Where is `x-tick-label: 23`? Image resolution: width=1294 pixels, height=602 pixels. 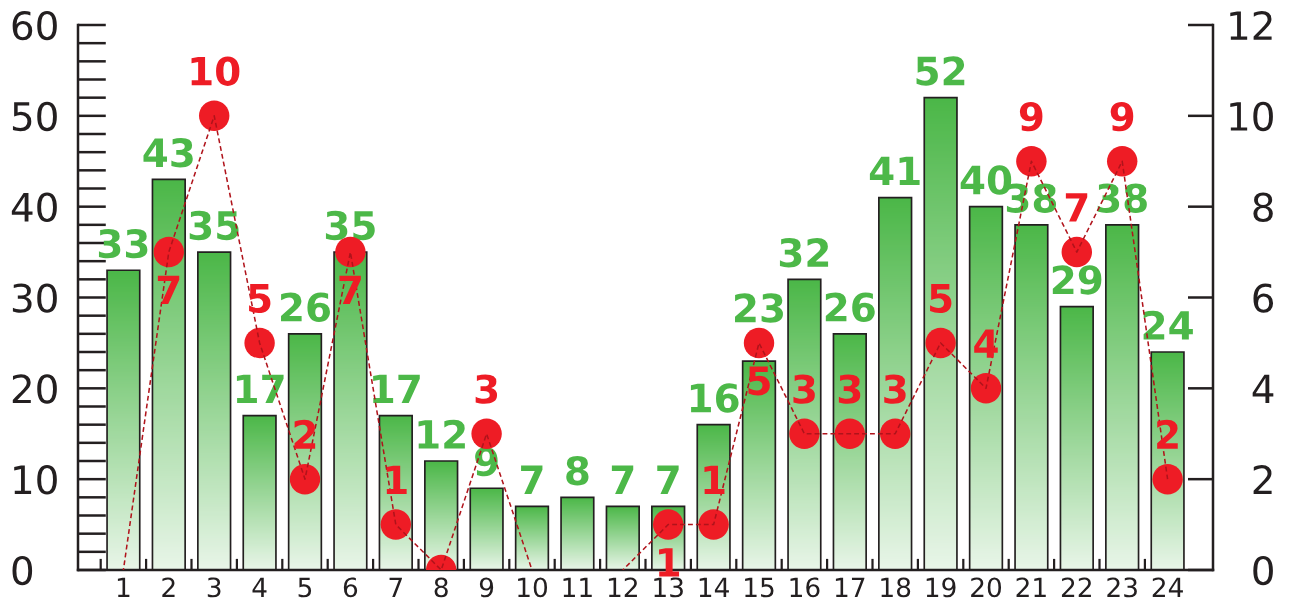
x-tick-label: 23 is located at coordinates (1122, 587).